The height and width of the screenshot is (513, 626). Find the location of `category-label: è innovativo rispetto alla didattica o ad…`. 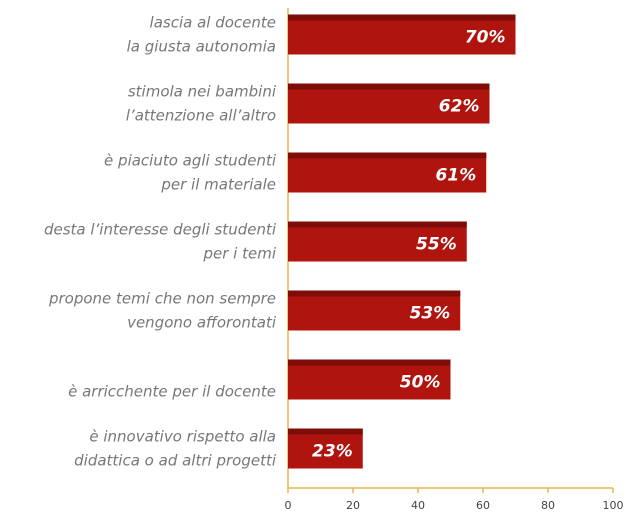

category-label: è innovativo rispetto alla didattica o ad… is located at coordinates (175, 448).